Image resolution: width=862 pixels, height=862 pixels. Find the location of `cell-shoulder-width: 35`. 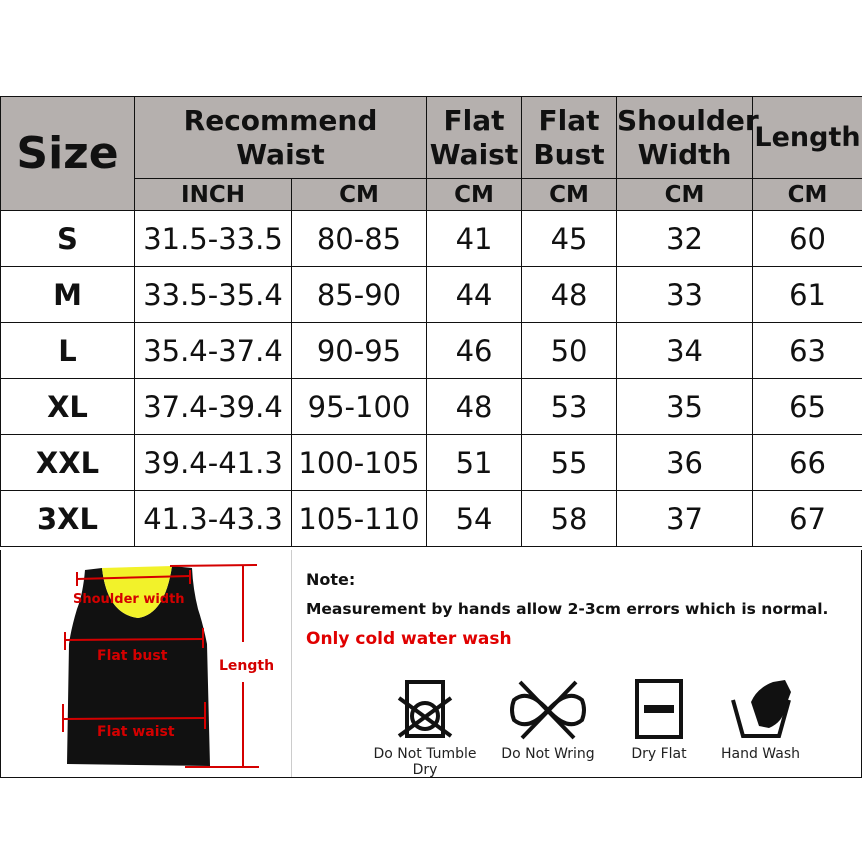

cell-shoulder-width: 35 is located at coordinates (685, 406).